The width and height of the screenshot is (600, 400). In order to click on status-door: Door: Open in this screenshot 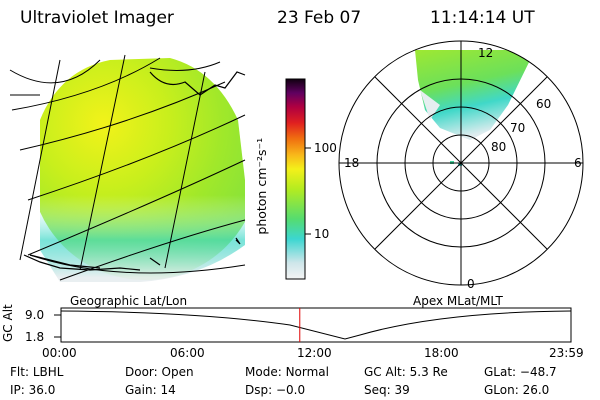, I will do `click(159, 372)`.